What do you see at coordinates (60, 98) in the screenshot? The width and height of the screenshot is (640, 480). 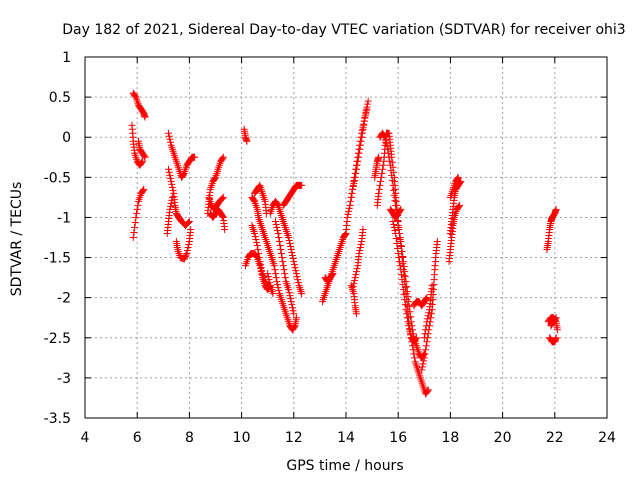 I see `y-tick-label: 0.5` at bounding box center [60, 98].